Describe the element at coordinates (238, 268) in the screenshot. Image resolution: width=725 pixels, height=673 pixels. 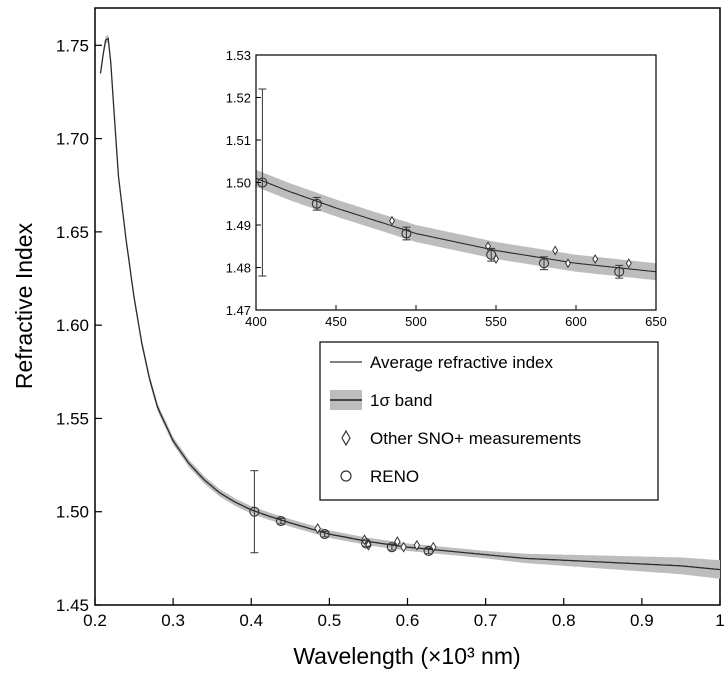
I see `inset-y-tick-label: 1.48` at that location.